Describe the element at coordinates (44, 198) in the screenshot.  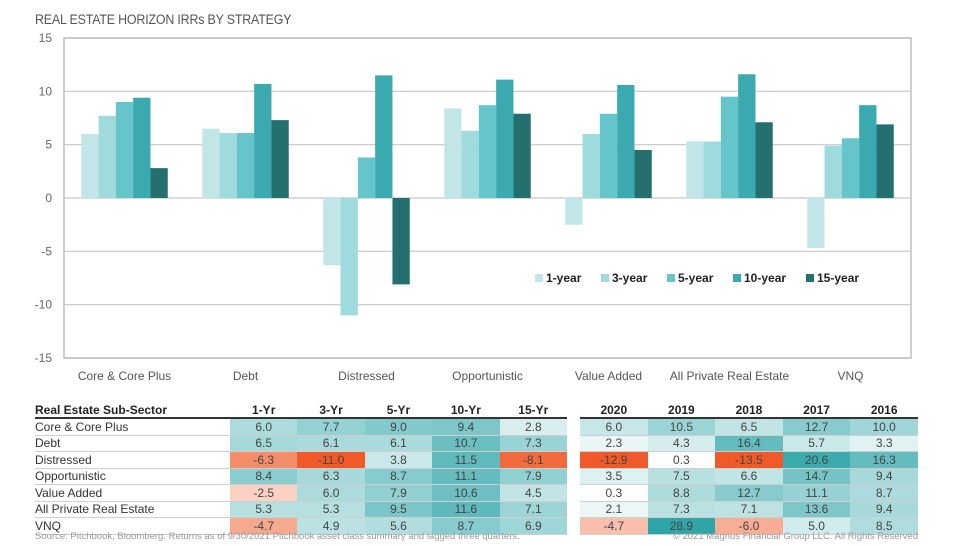
I see `y-axis-ticks: 15 10 5 0 -5 -10 -15` at that location.